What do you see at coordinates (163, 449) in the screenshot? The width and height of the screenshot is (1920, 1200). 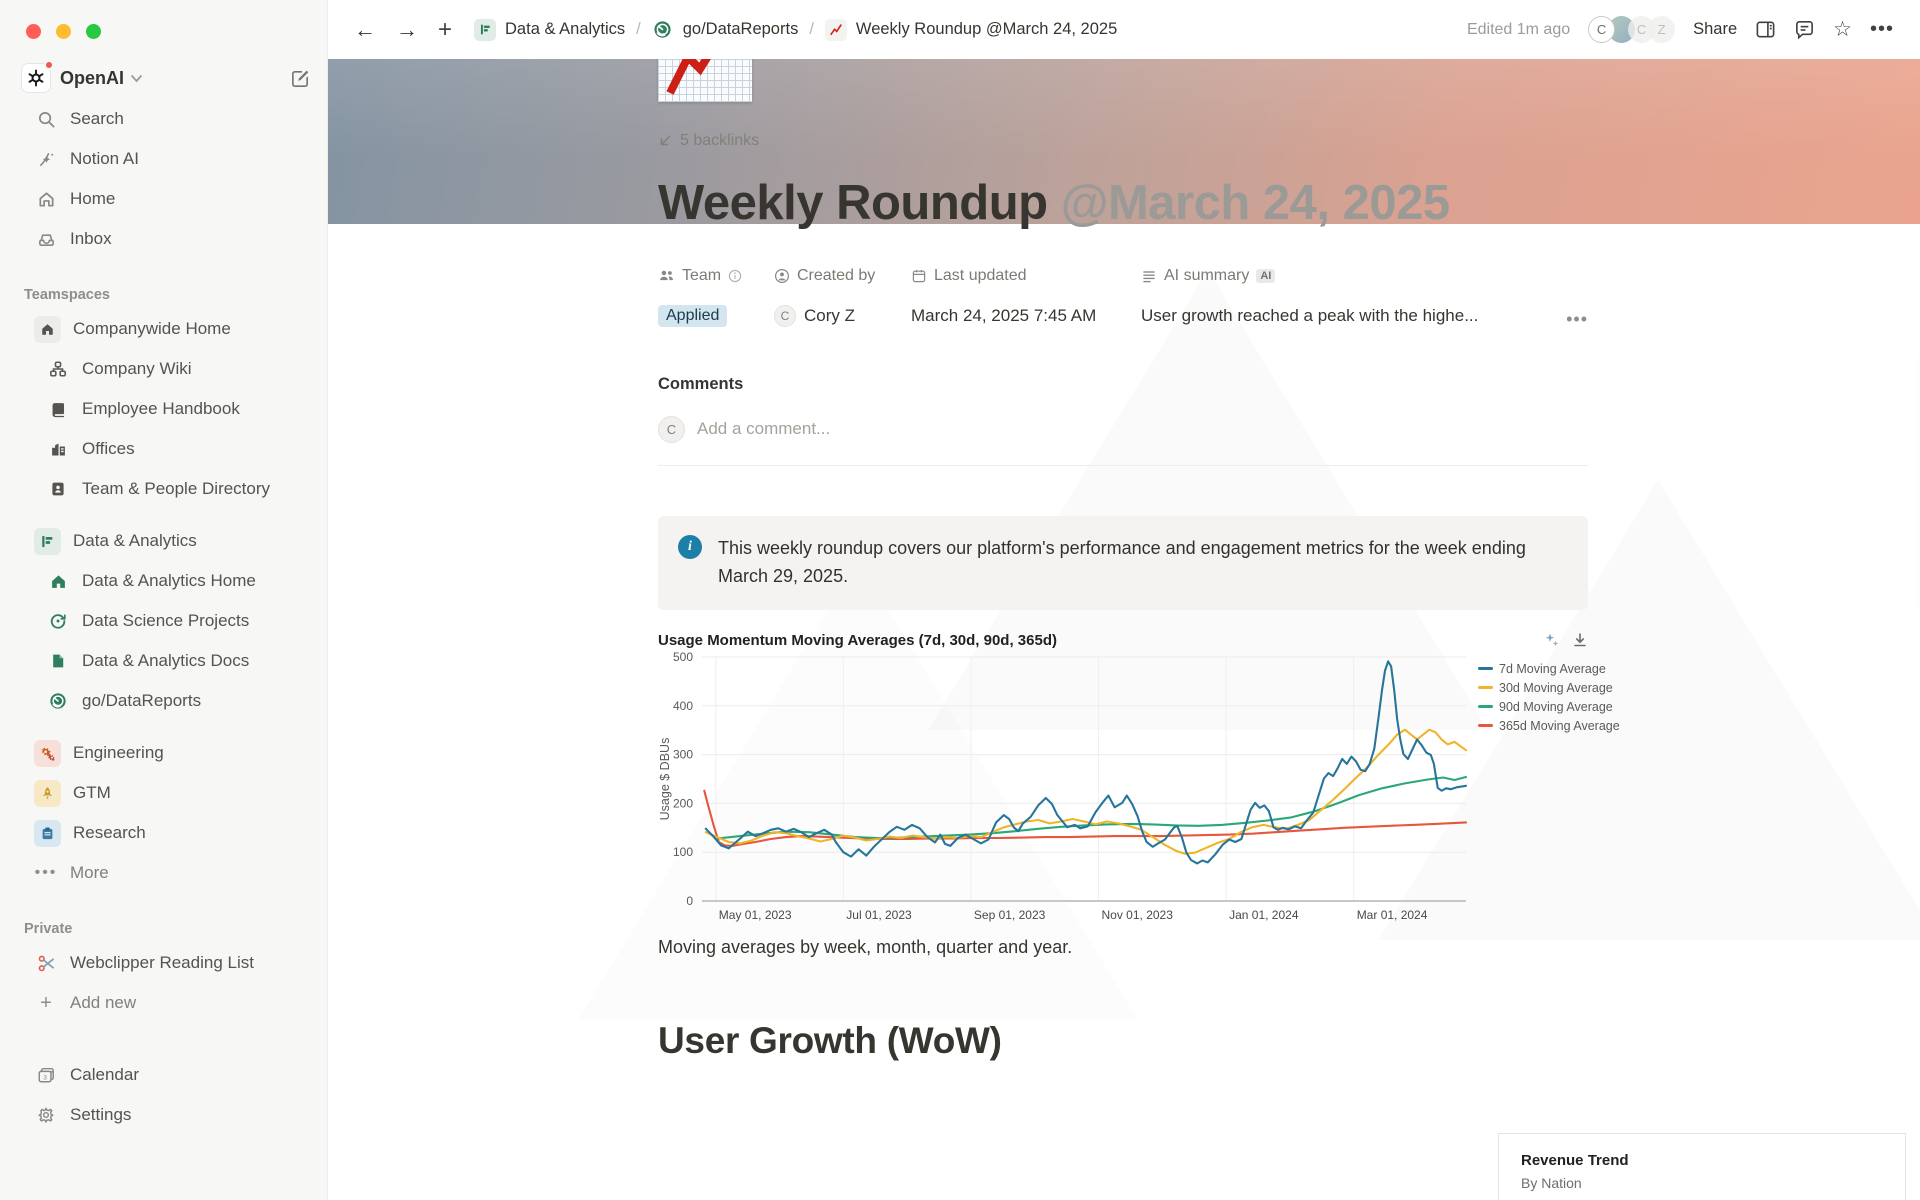 I see `sidebar-item-offices: Offices` at bounding box center [163, 449].